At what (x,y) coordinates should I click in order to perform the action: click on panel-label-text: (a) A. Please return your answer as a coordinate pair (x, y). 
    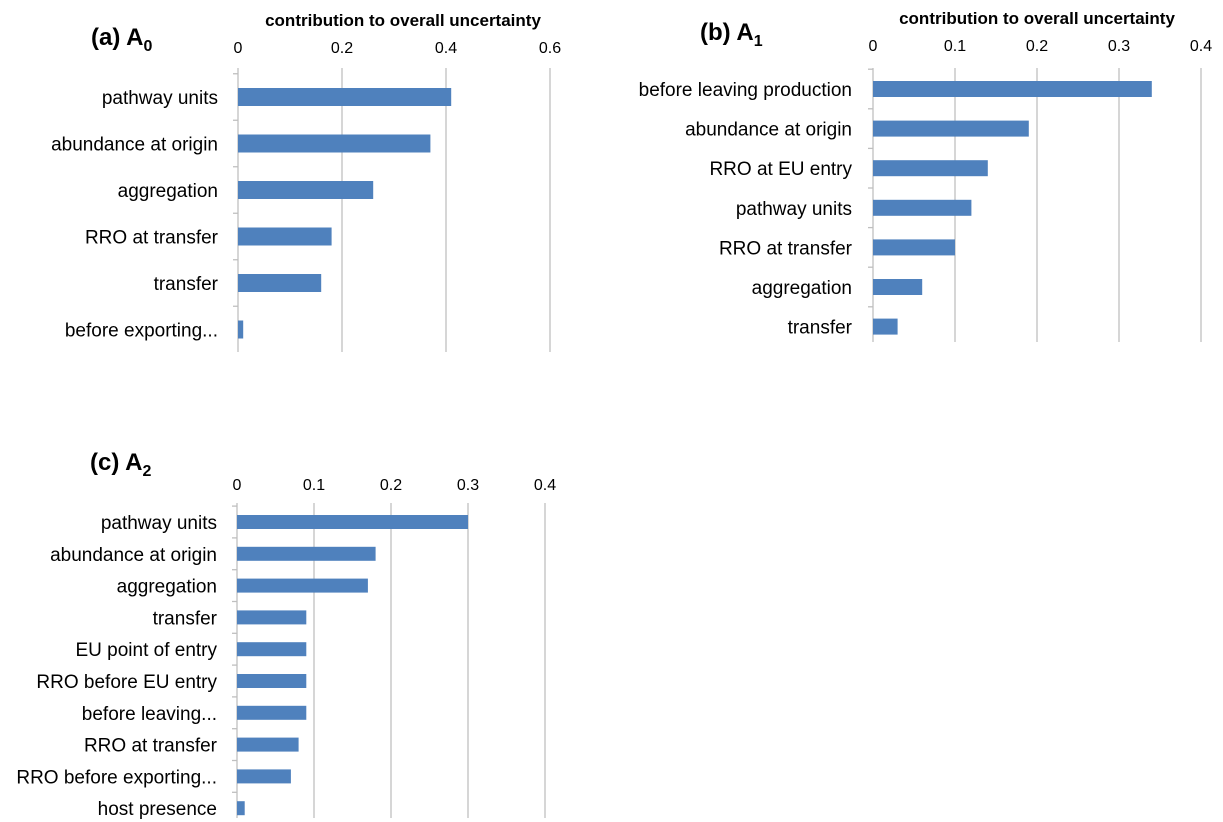
    Looking at the image, I should click on (117, 37).